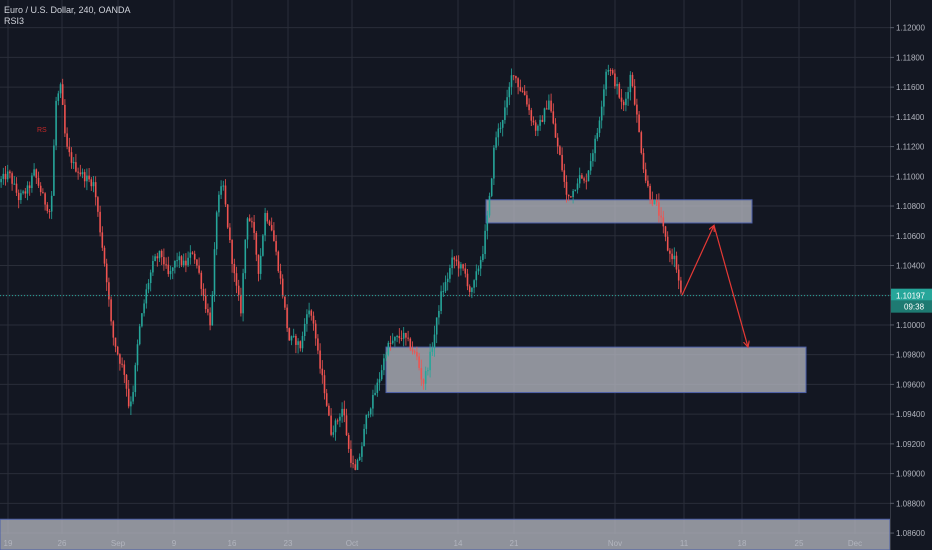  Describe the element at coordinates (911, 294) in the screenshot. I see `last-price-tag-bg` at that location.